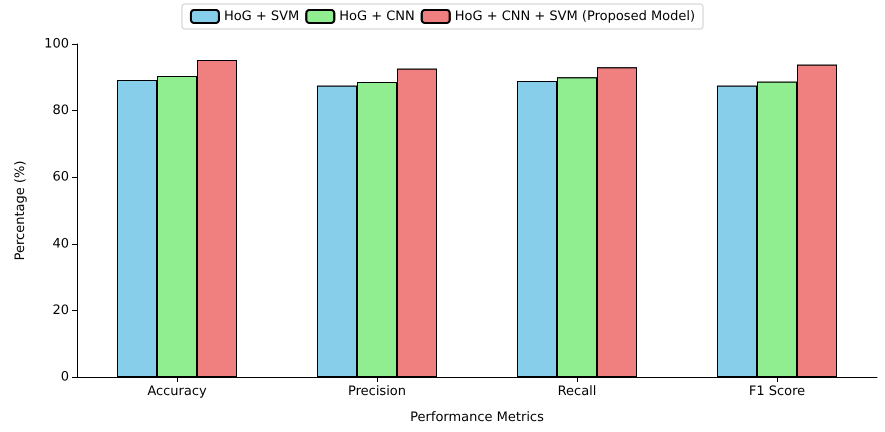 This screenshot has height=432, width=885. I want to click on x-tick-label: F1 Score, so click(777, 391).